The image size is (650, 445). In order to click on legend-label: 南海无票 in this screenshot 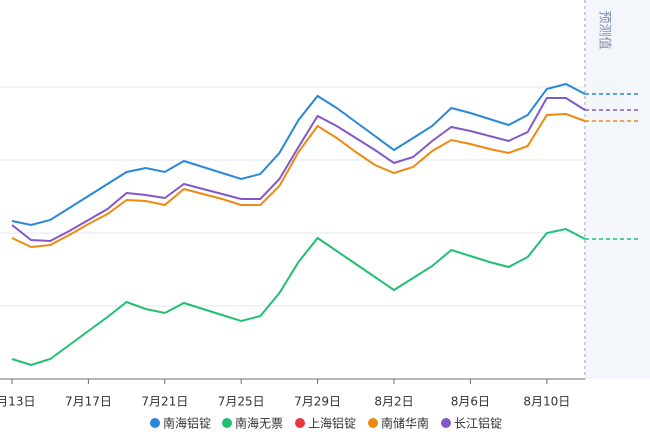, I will do `click(259, 423)`.